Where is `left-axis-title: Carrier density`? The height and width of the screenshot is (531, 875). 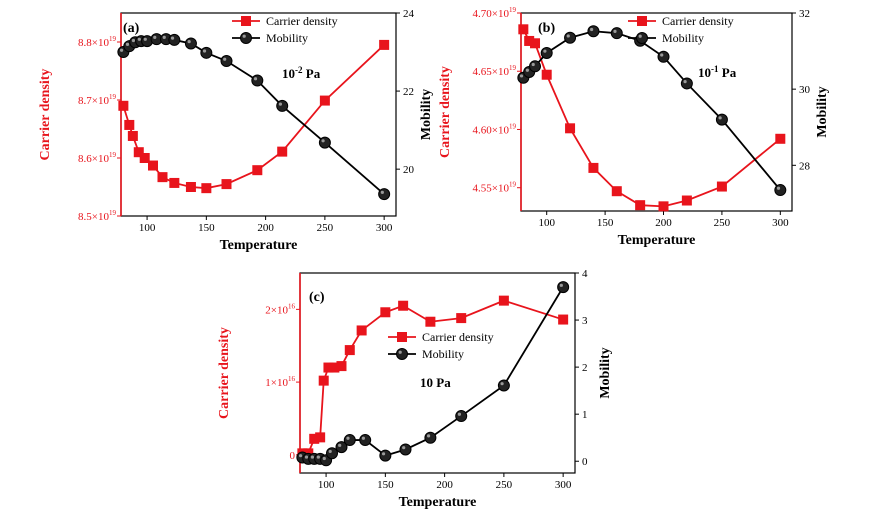 left-axis-title: Carrier density is located at coordinates (445, 112).